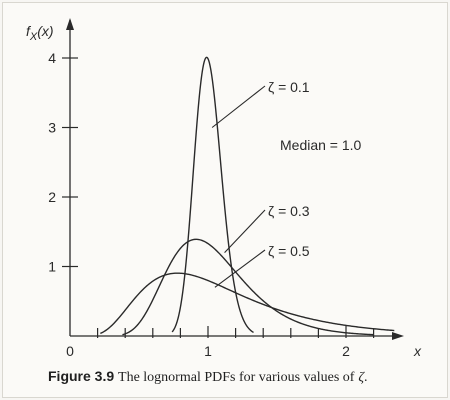 The width and height of the screenshot is (450, 400). I want to click on x-axis-label: x, so click(417, 351).